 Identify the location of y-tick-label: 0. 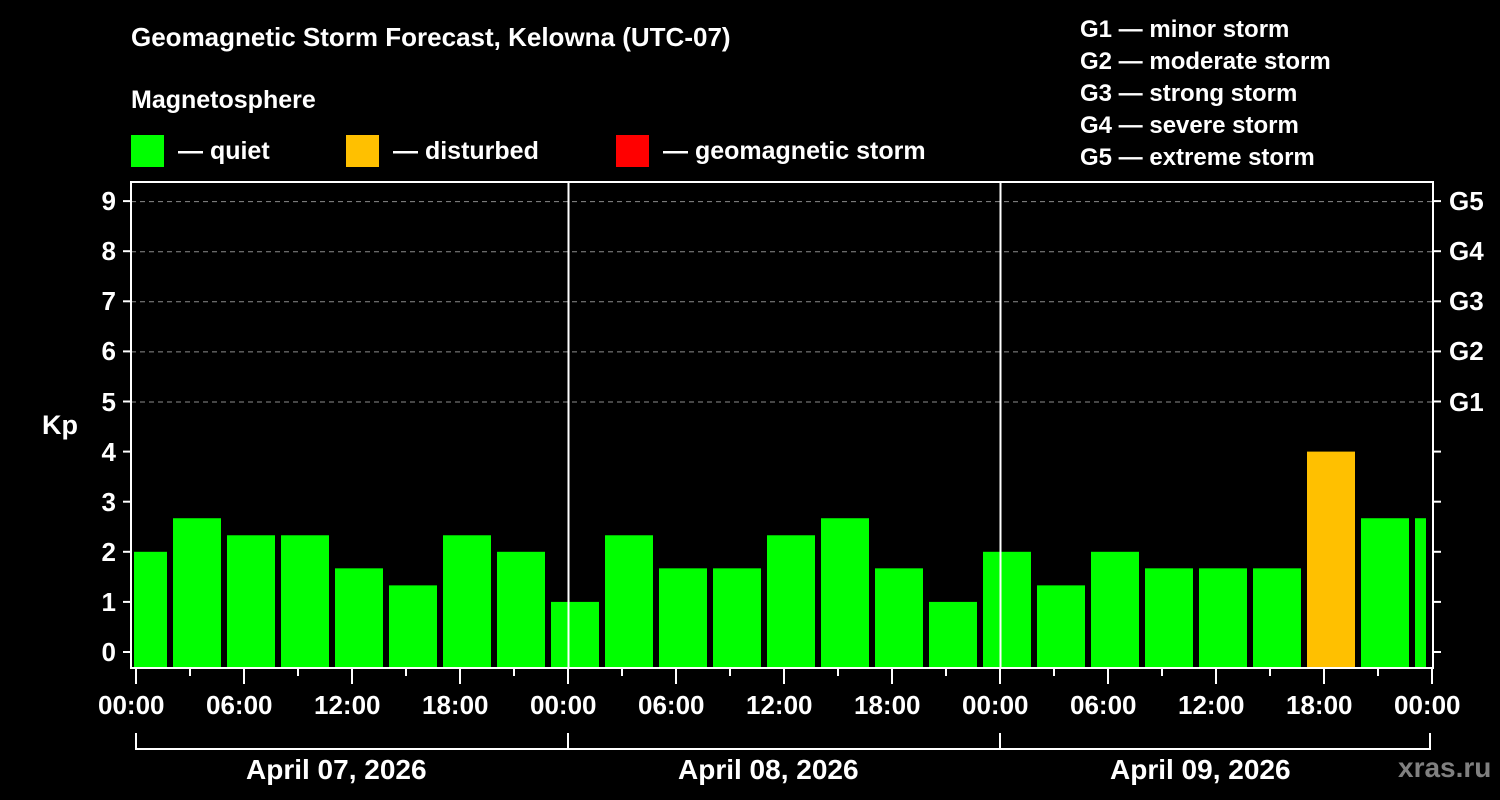
(108, 652).